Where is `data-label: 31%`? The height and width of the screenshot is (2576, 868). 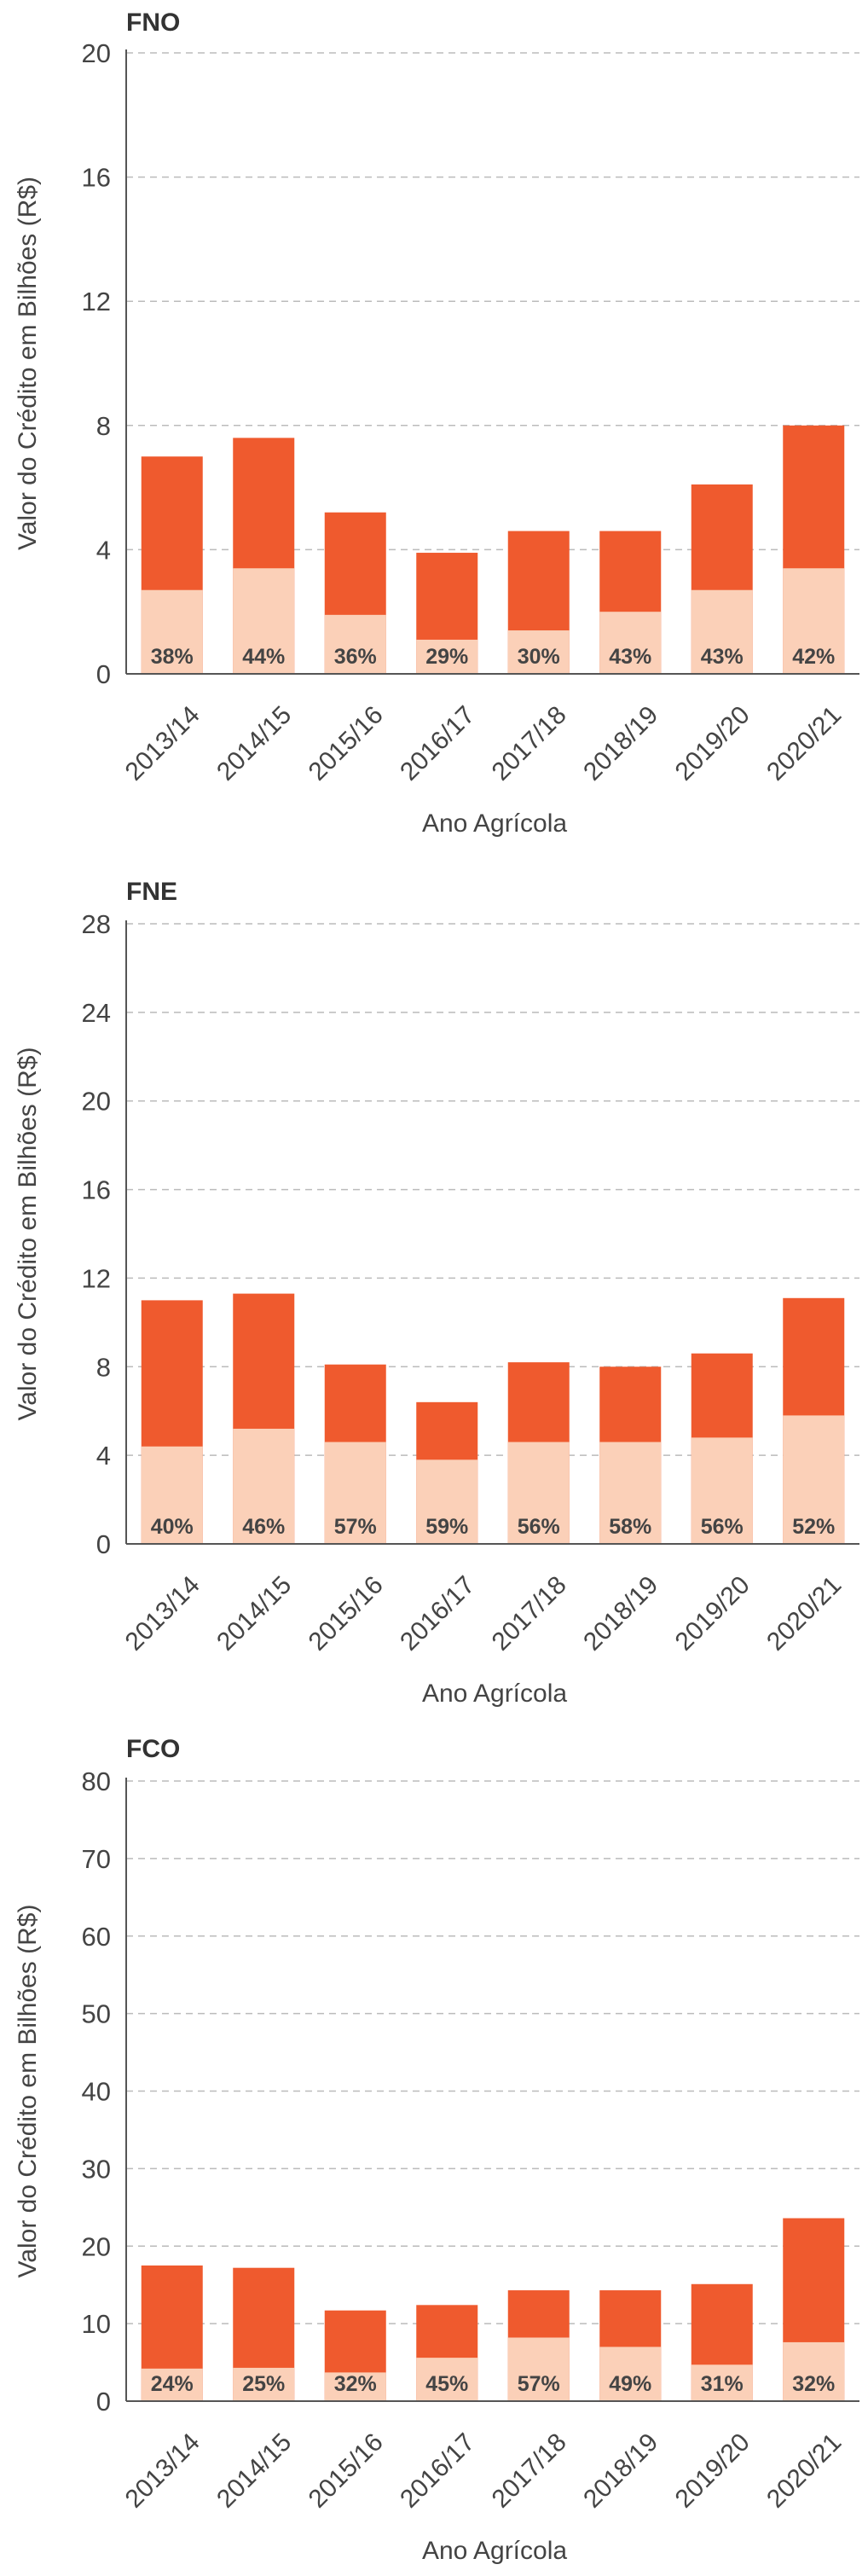
data-label: 31% is located at coordinates (722, 2384).